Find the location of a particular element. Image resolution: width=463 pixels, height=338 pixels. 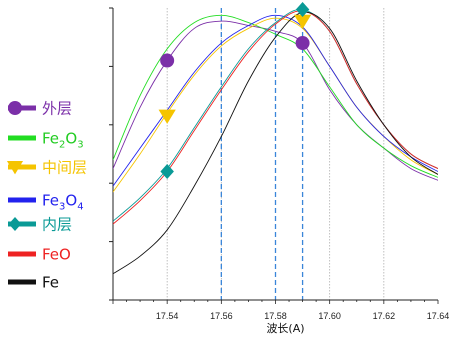

x-tick-label: 17.58 is located at coordinates (275, 316).